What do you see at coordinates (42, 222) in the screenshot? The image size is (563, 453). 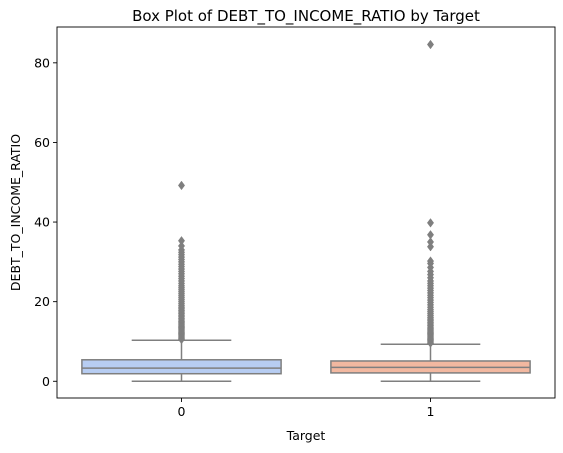 I see `y-tick-label: 40` at bounding box center [42, 222].